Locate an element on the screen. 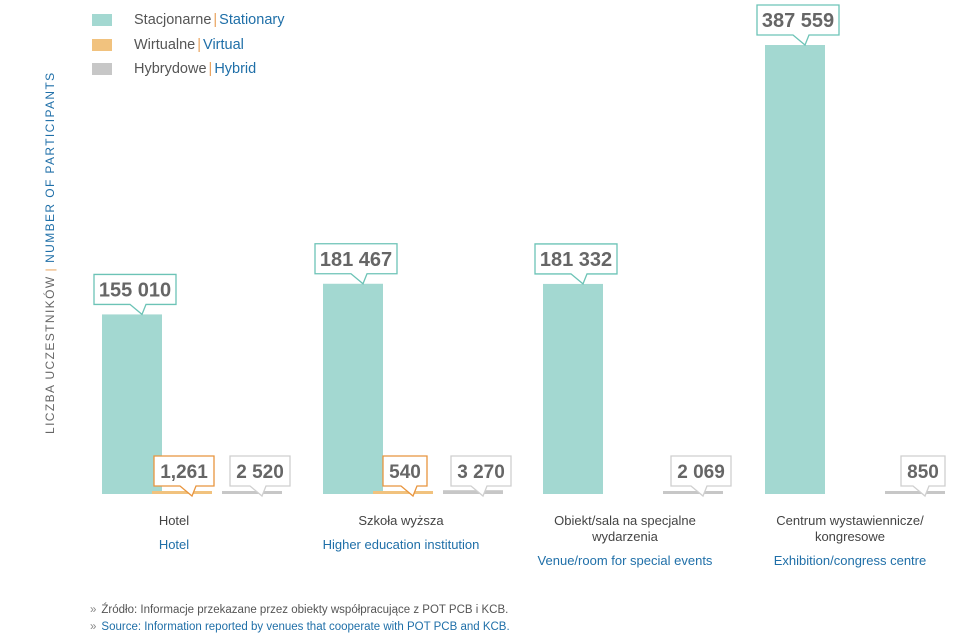  legend-item-stationary: Stacjonarne | Stationary is located at coordinates (188, 20).